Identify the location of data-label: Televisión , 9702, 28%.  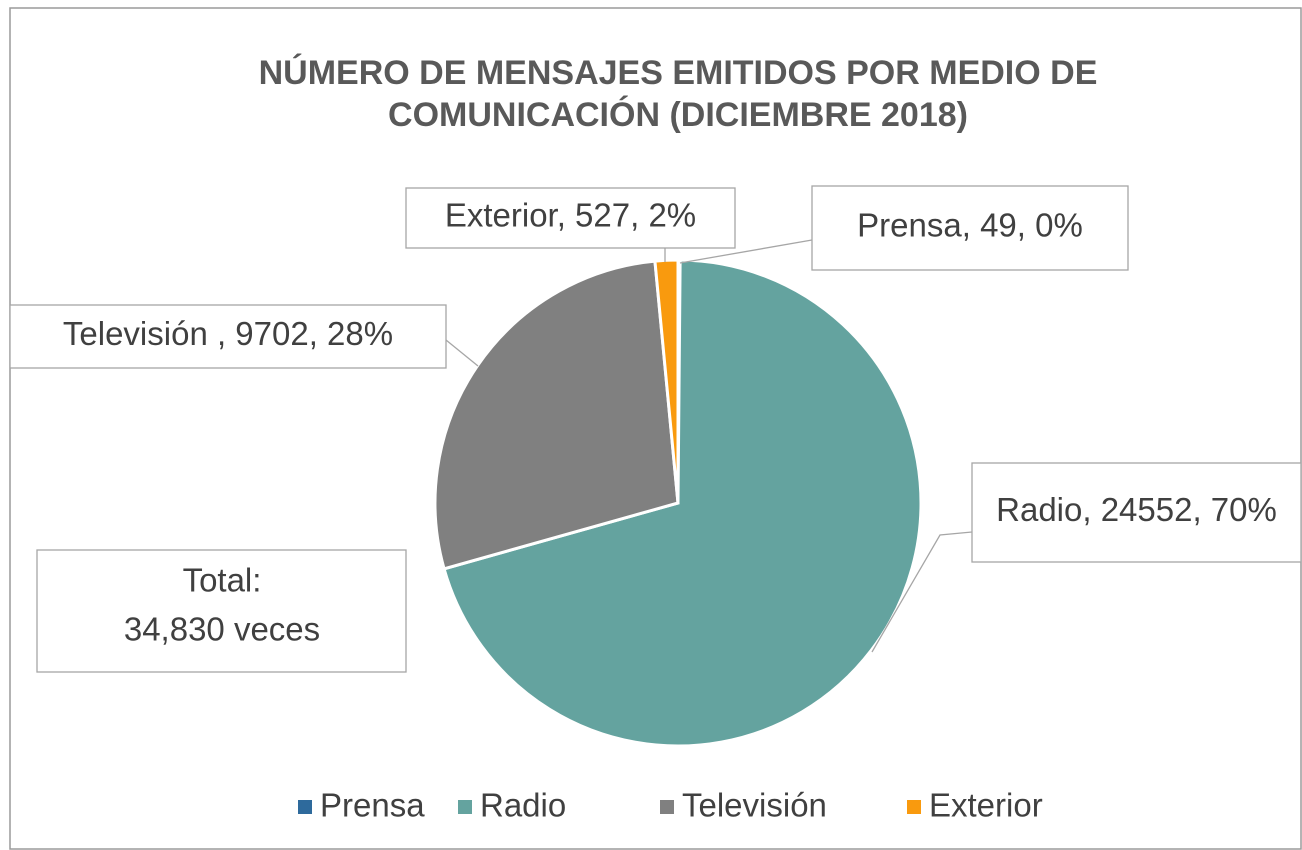
(228, 333).